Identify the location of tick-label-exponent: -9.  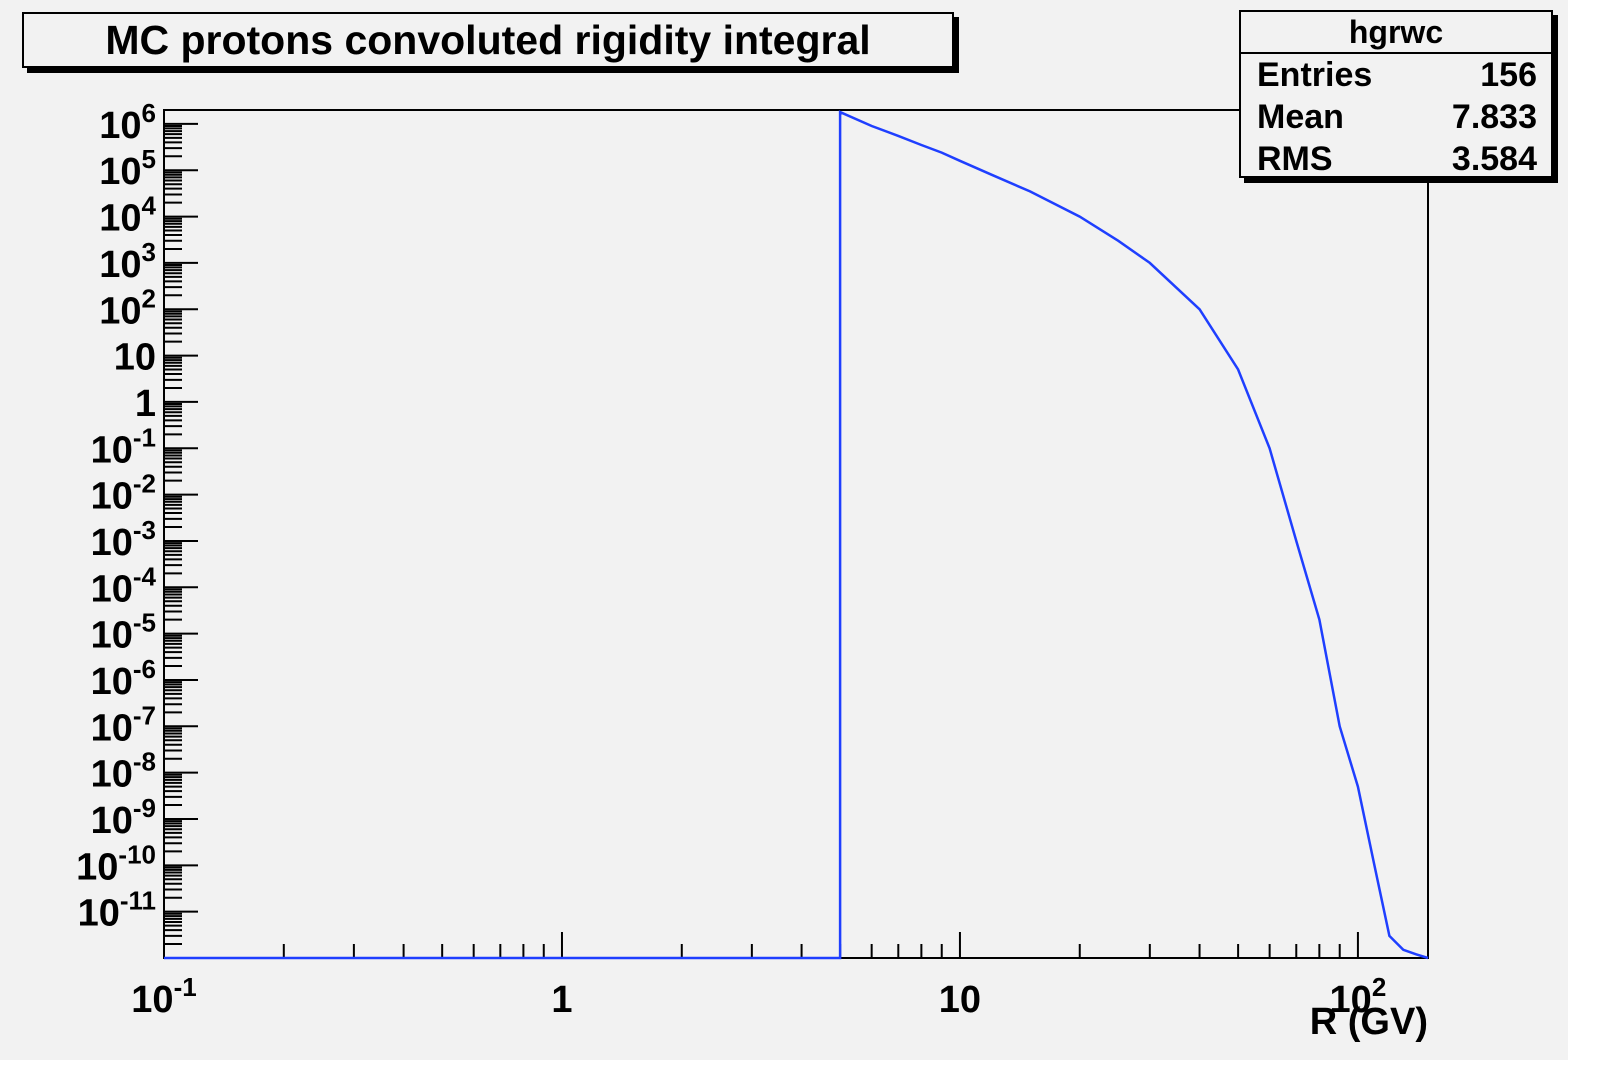
(144, 808).